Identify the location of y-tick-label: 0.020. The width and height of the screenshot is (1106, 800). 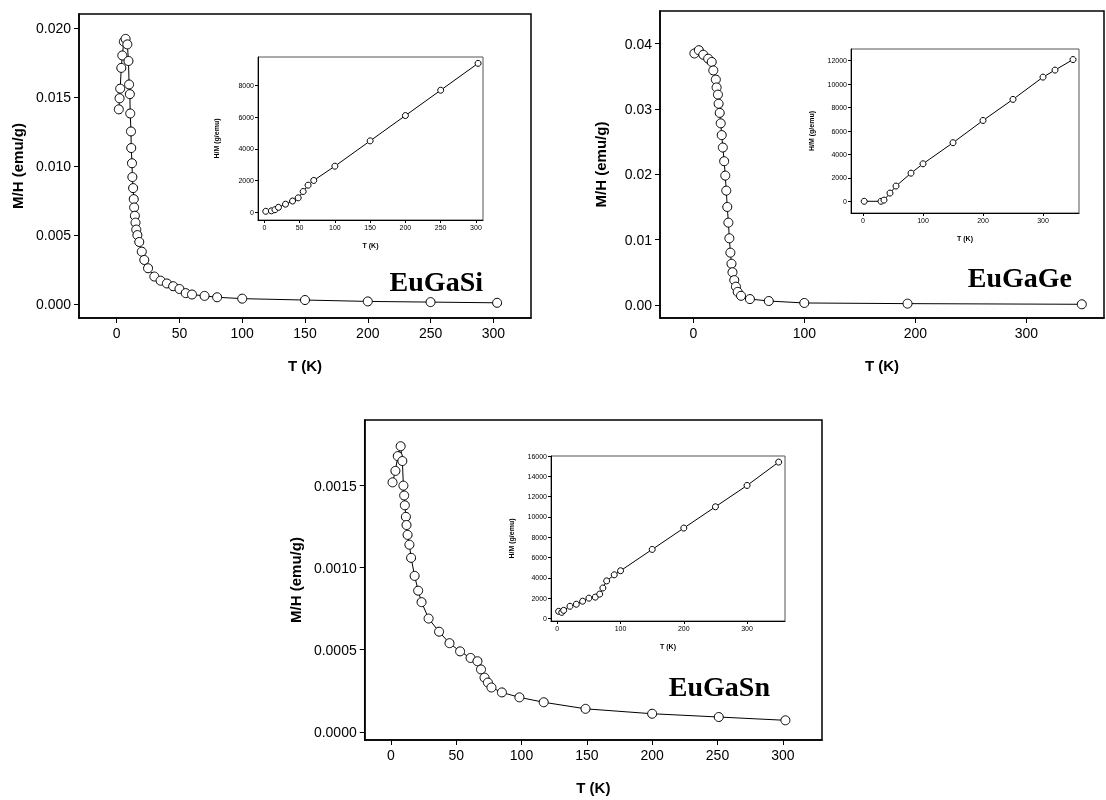
(53, 27).